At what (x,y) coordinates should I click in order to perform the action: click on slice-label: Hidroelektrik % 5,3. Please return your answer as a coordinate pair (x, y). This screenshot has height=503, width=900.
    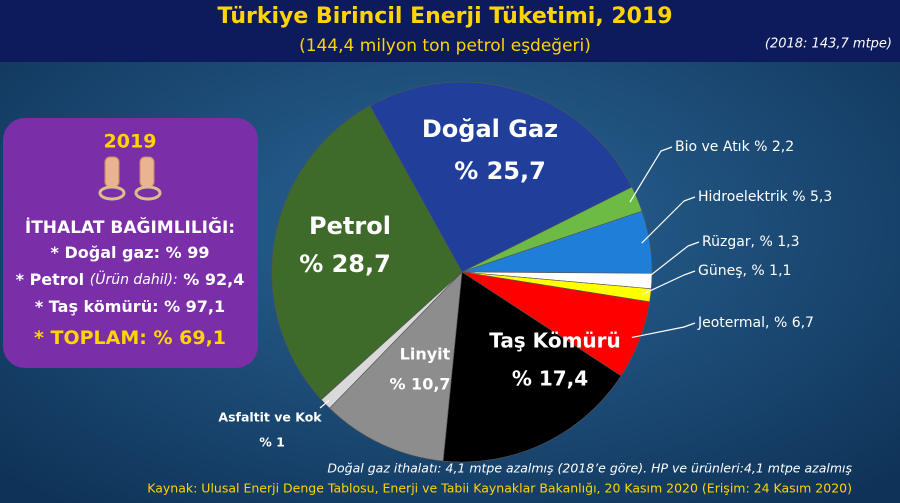
    Looking at the image, I should click on (765, 197).